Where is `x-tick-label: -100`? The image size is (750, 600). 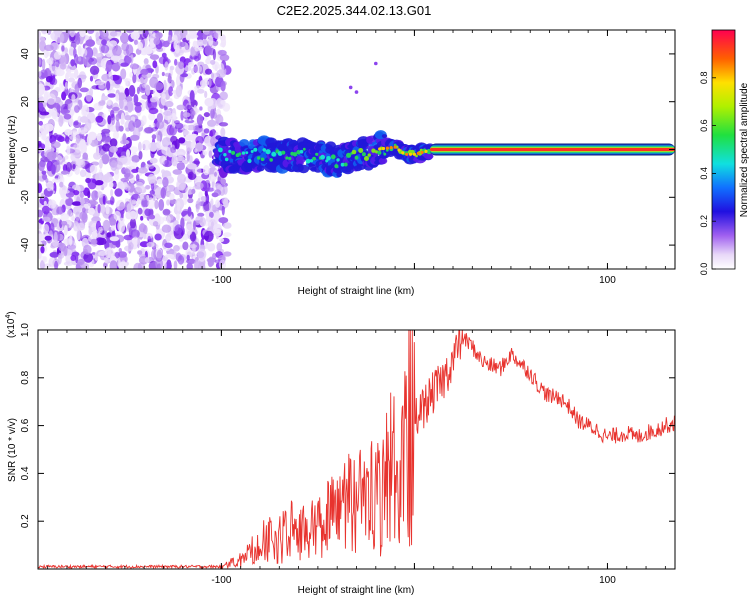
x-tick-label: -100 is located at coordinates (221, 280).